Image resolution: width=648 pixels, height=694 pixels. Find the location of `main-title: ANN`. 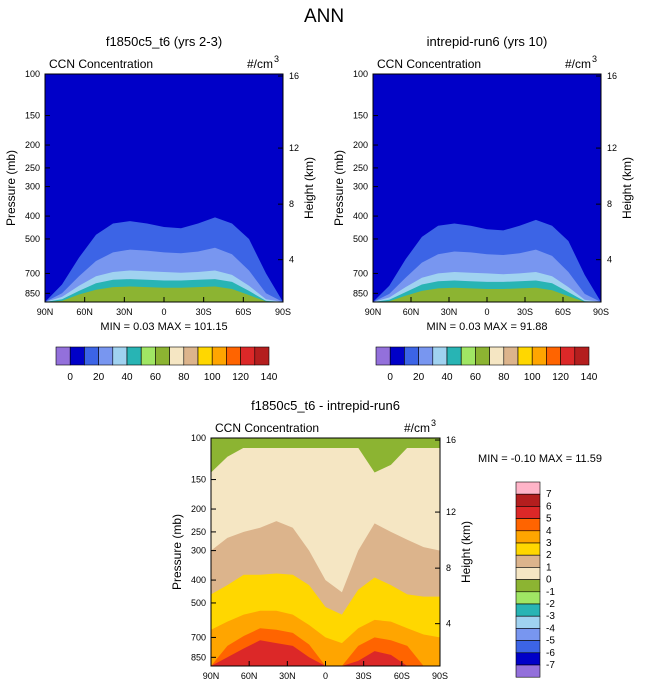

main-title: ANN is located at coordinates (324, 16).